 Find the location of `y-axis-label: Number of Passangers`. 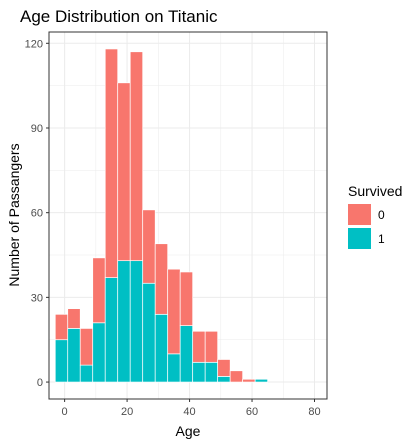

y-axis-label: Number of Passangers is located at coordinates (14, 214).